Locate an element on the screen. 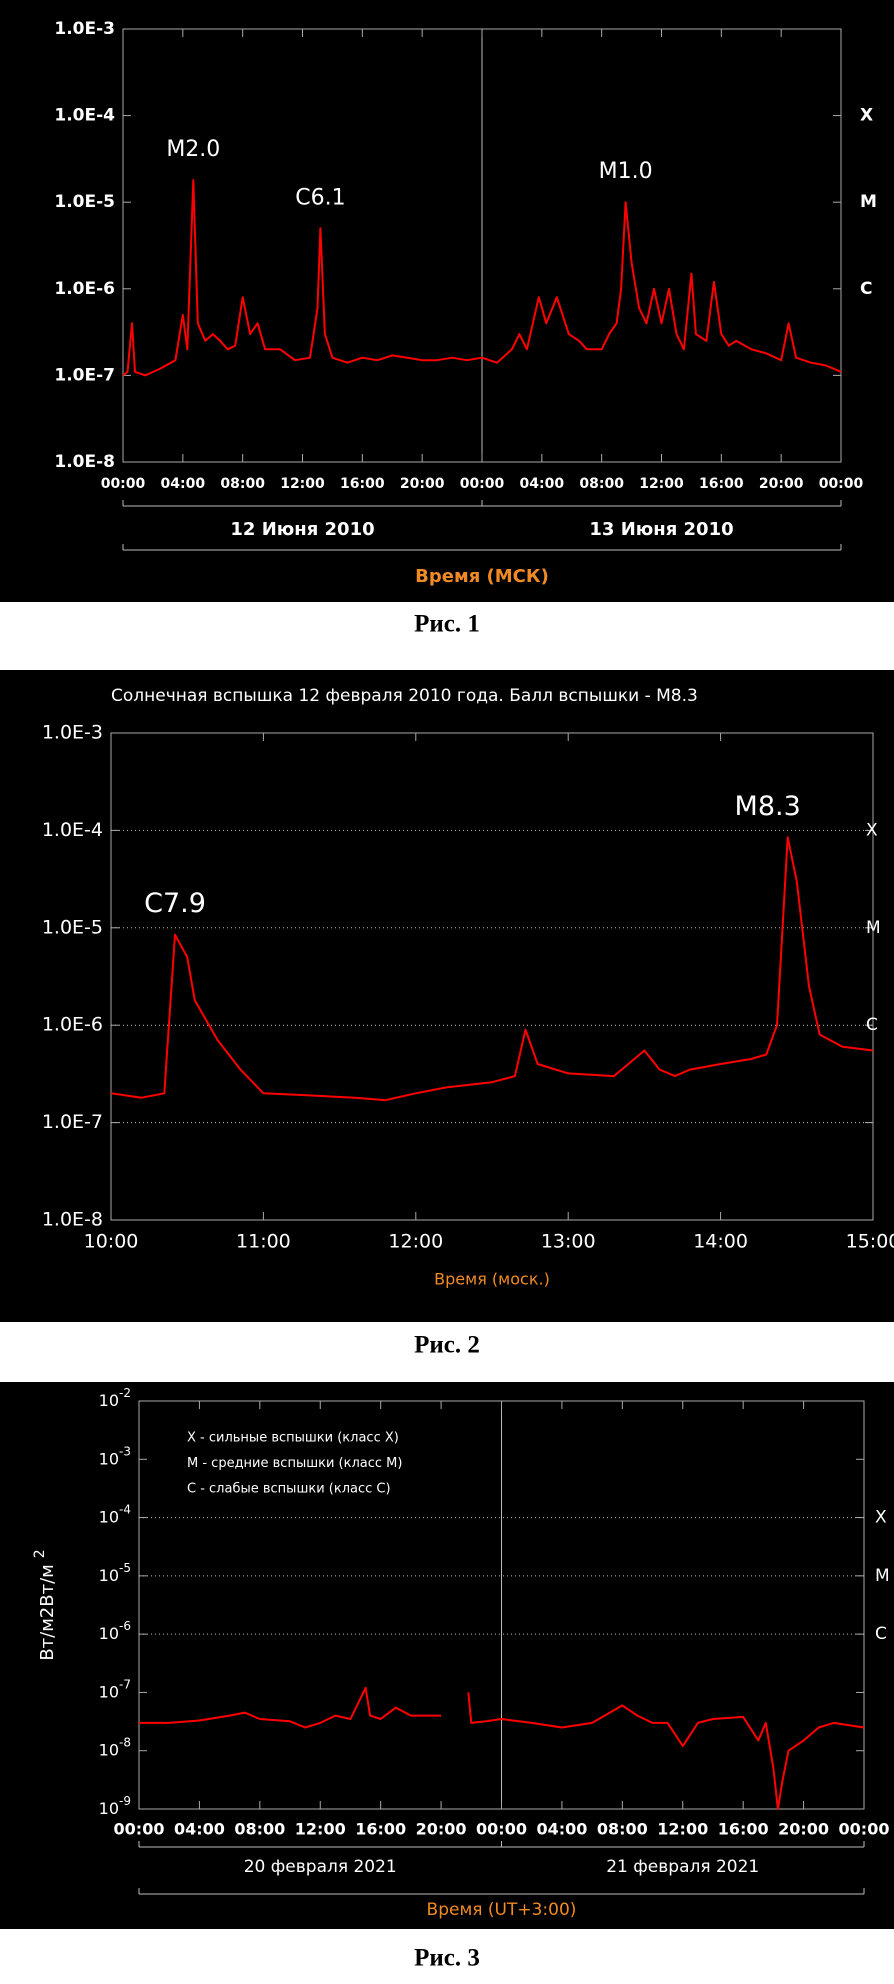 This screenshot has height=1984, width=894. y-tick-label: 10⁻⁴ is located at coordinates (115, 1514).